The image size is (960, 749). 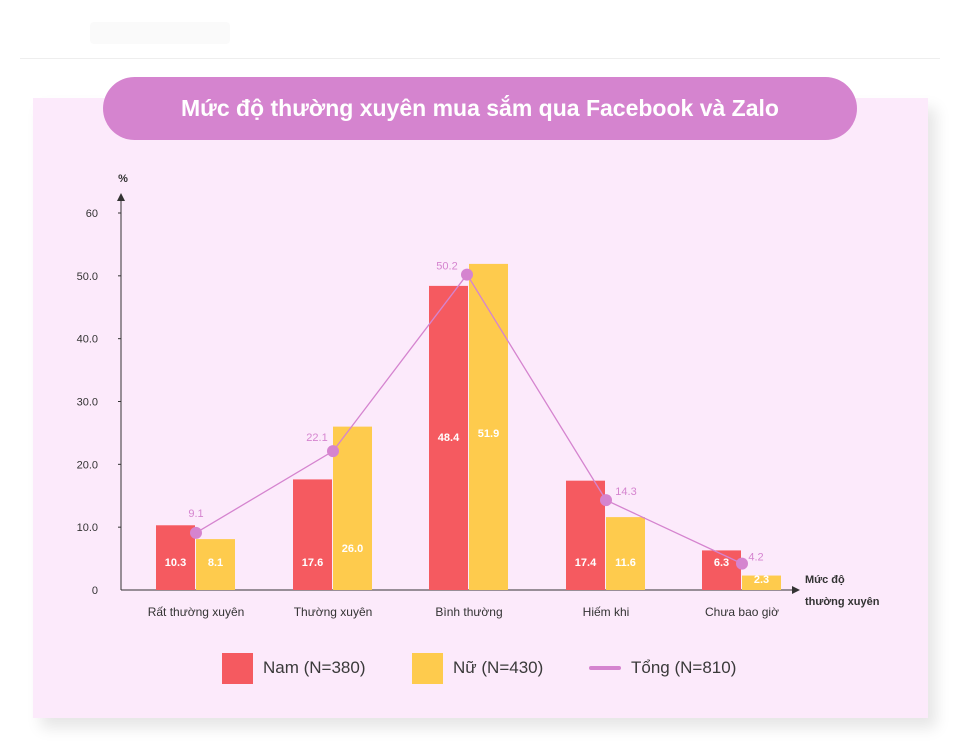 What do you see at coordinates (446, 267) in the screenshot?
I see `point-label-tong: 50.2` at bounding box center [446, 267].